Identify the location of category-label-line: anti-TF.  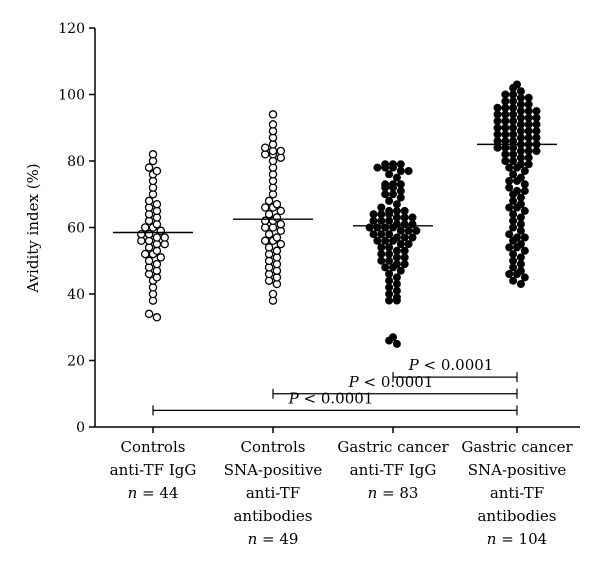
(273, 493).